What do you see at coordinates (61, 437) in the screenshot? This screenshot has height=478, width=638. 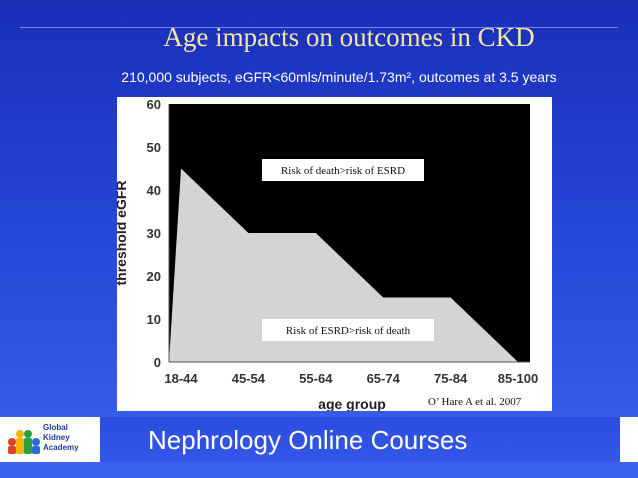 I see `logo-text: Global Kidney Academy` at bounding box center [61, 437].